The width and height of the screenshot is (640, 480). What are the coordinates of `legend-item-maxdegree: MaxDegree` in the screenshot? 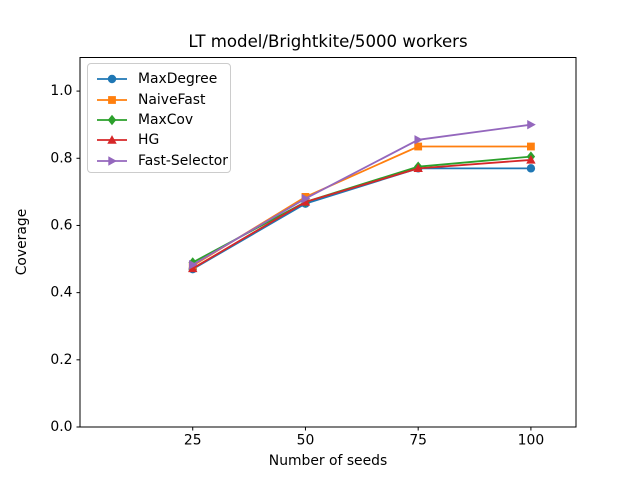 It's located at (163, 79).